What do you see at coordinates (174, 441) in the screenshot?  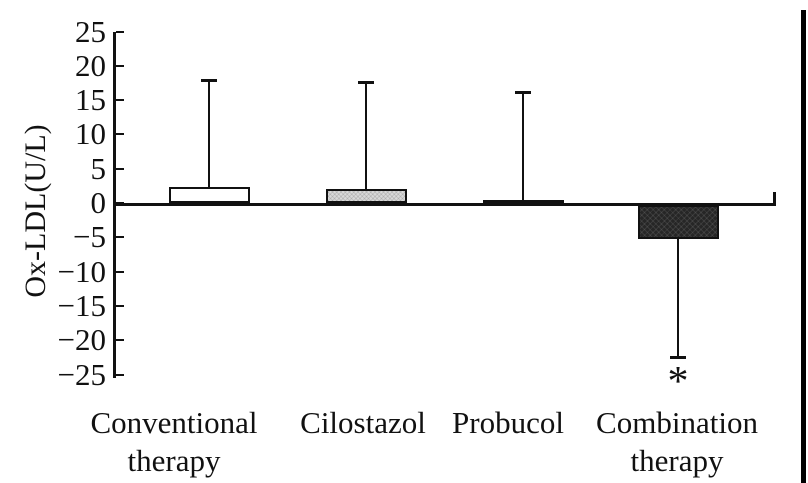 I see `x-category-label-conventional-therapy: Conventional therapy` at bounding box center [174, 441].